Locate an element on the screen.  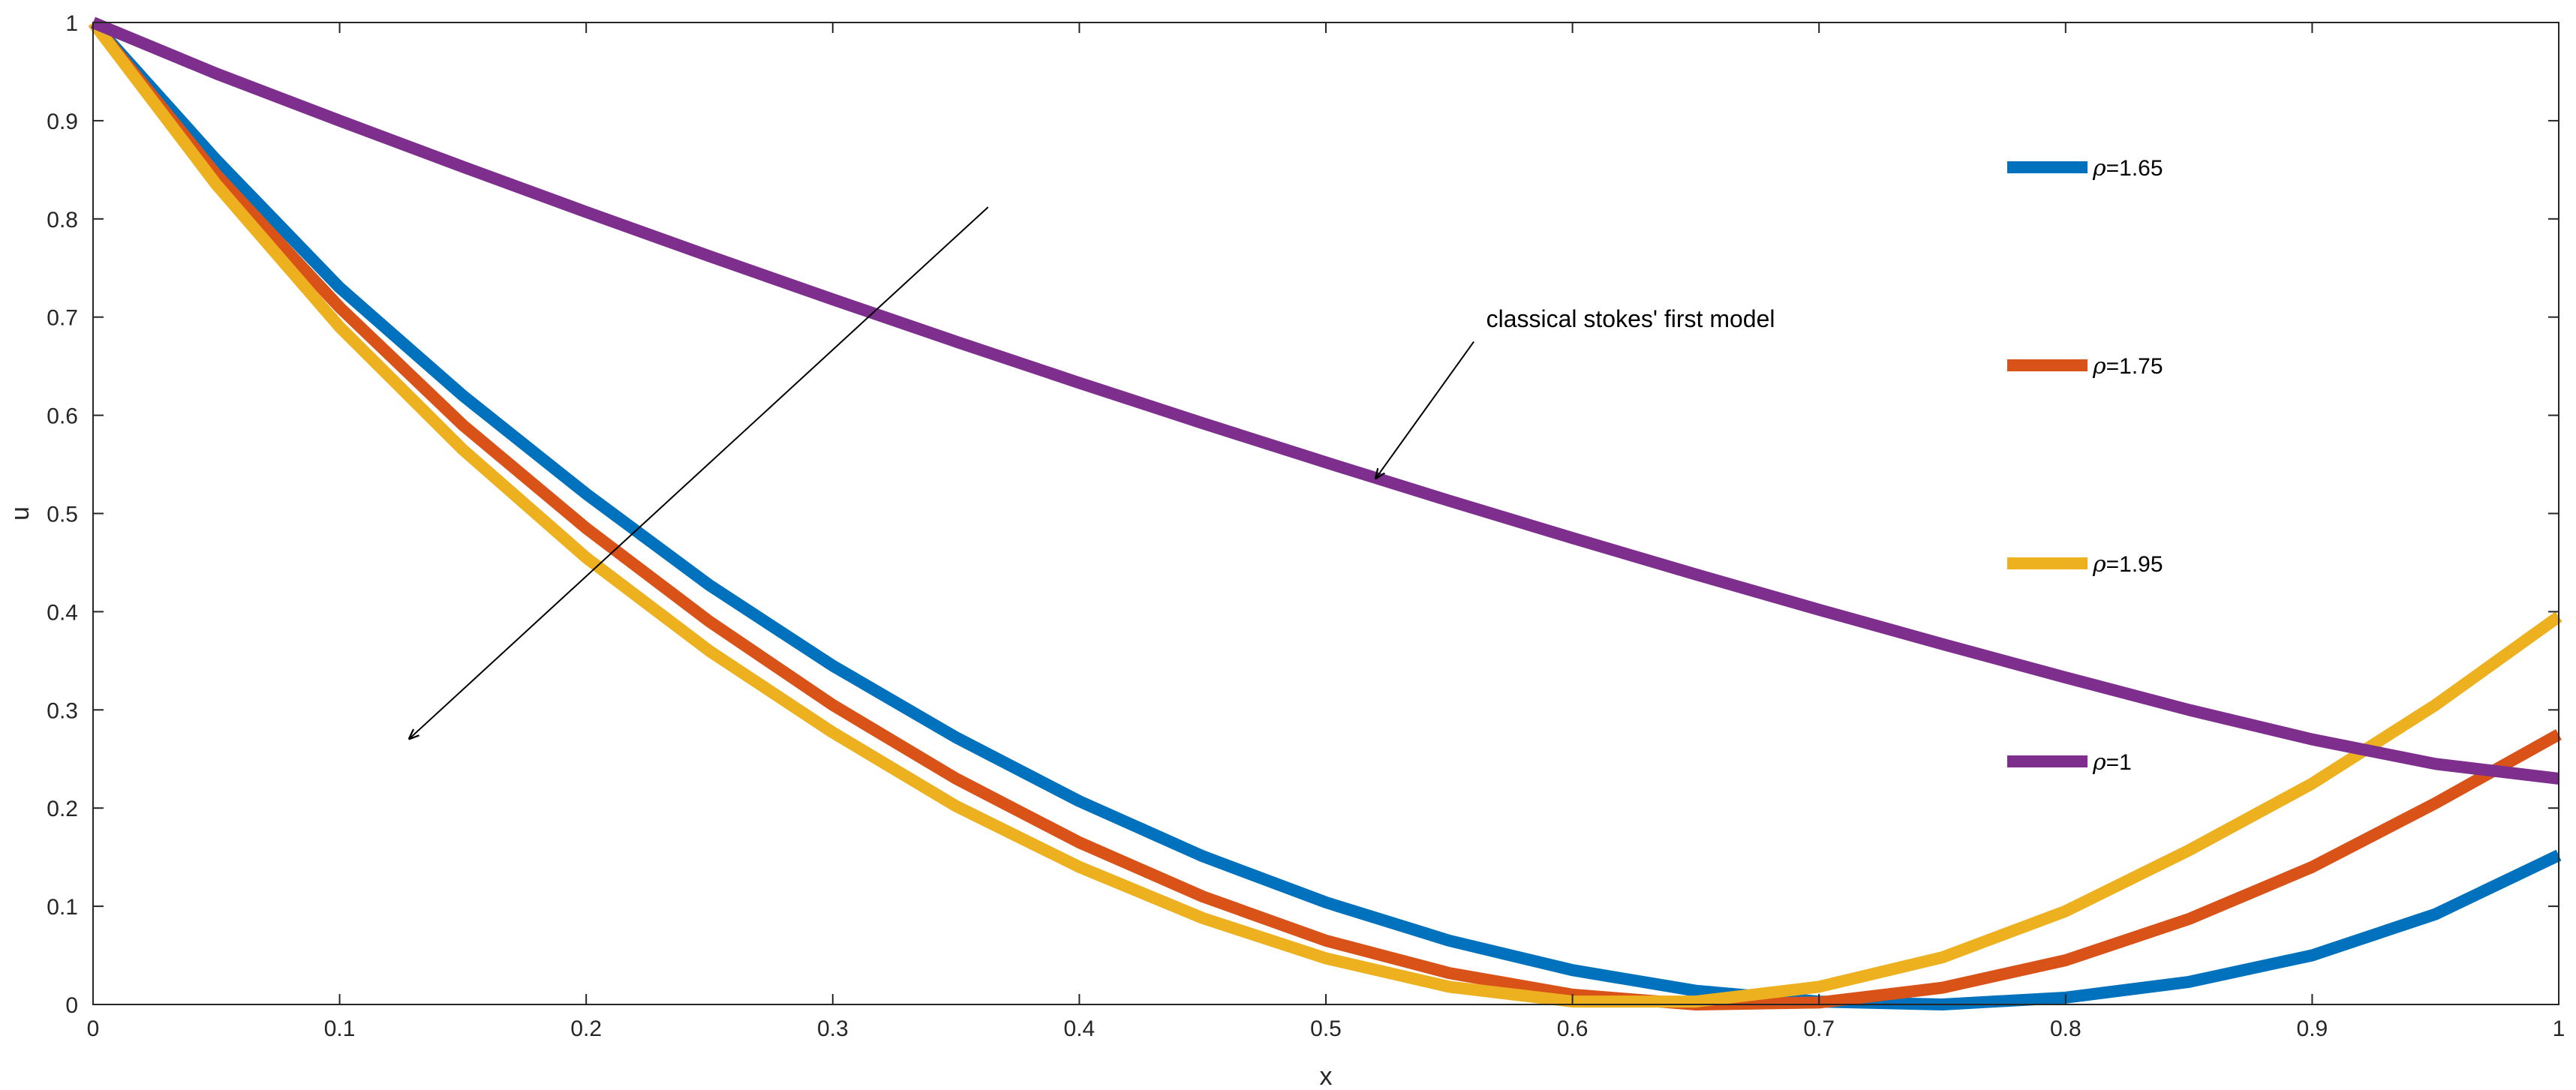
legend-value: =1.95 is located at coordinates (2134, 564).